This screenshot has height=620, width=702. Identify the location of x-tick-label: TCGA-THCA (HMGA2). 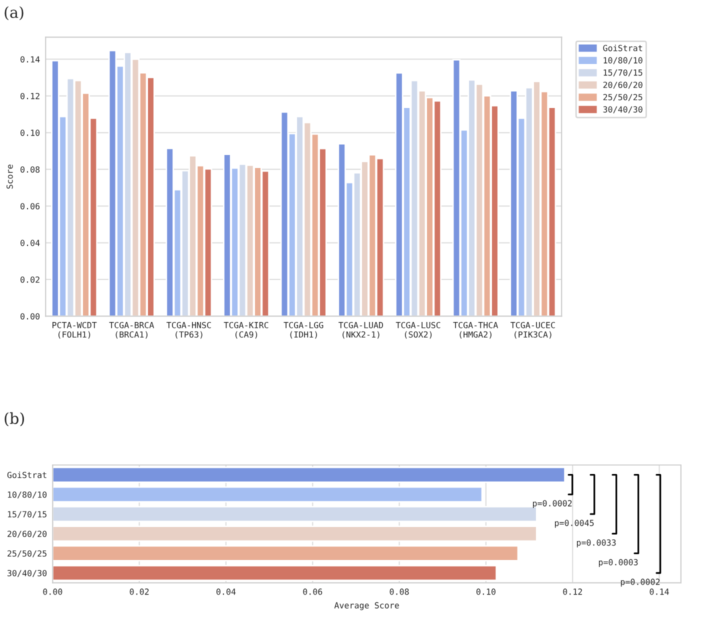
(475, 330).